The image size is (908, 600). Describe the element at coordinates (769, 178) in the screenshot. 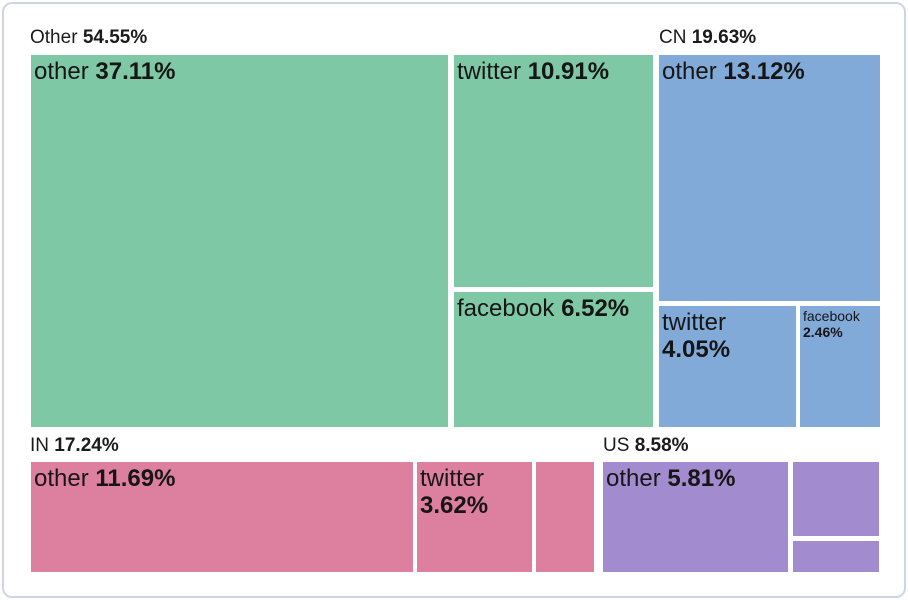

I see `treemap-cell-cn-other: other 13.12%` at that location.